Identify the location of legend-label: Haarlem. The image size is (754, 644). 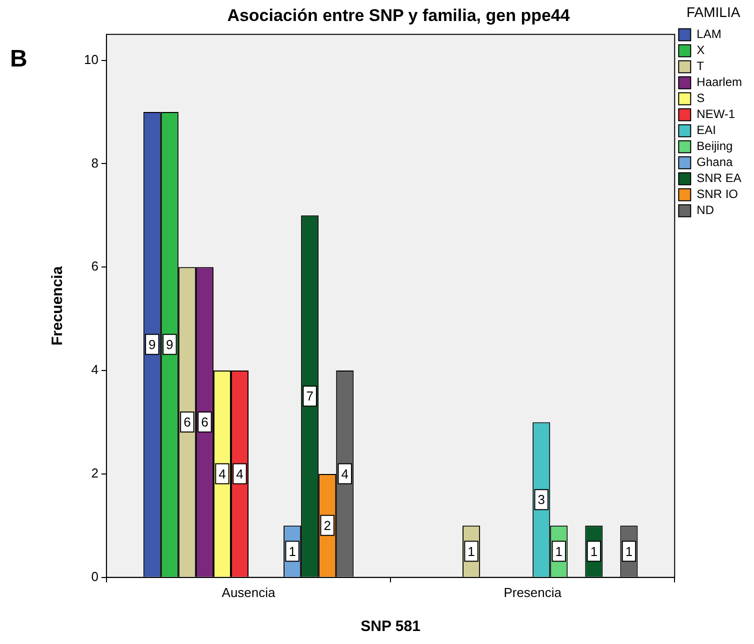
(719, 82).